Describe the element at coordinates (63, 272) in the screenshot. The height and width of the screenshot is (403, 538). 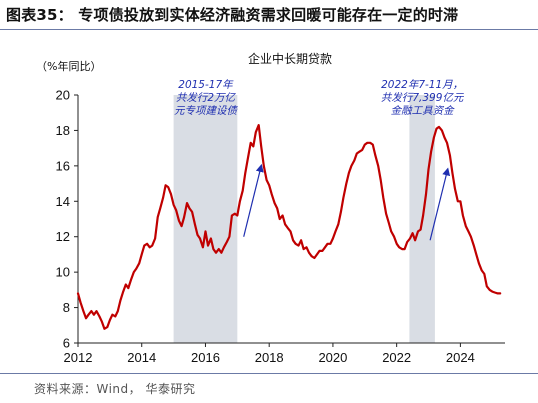
I see `y-tick-label: 10` at that location.